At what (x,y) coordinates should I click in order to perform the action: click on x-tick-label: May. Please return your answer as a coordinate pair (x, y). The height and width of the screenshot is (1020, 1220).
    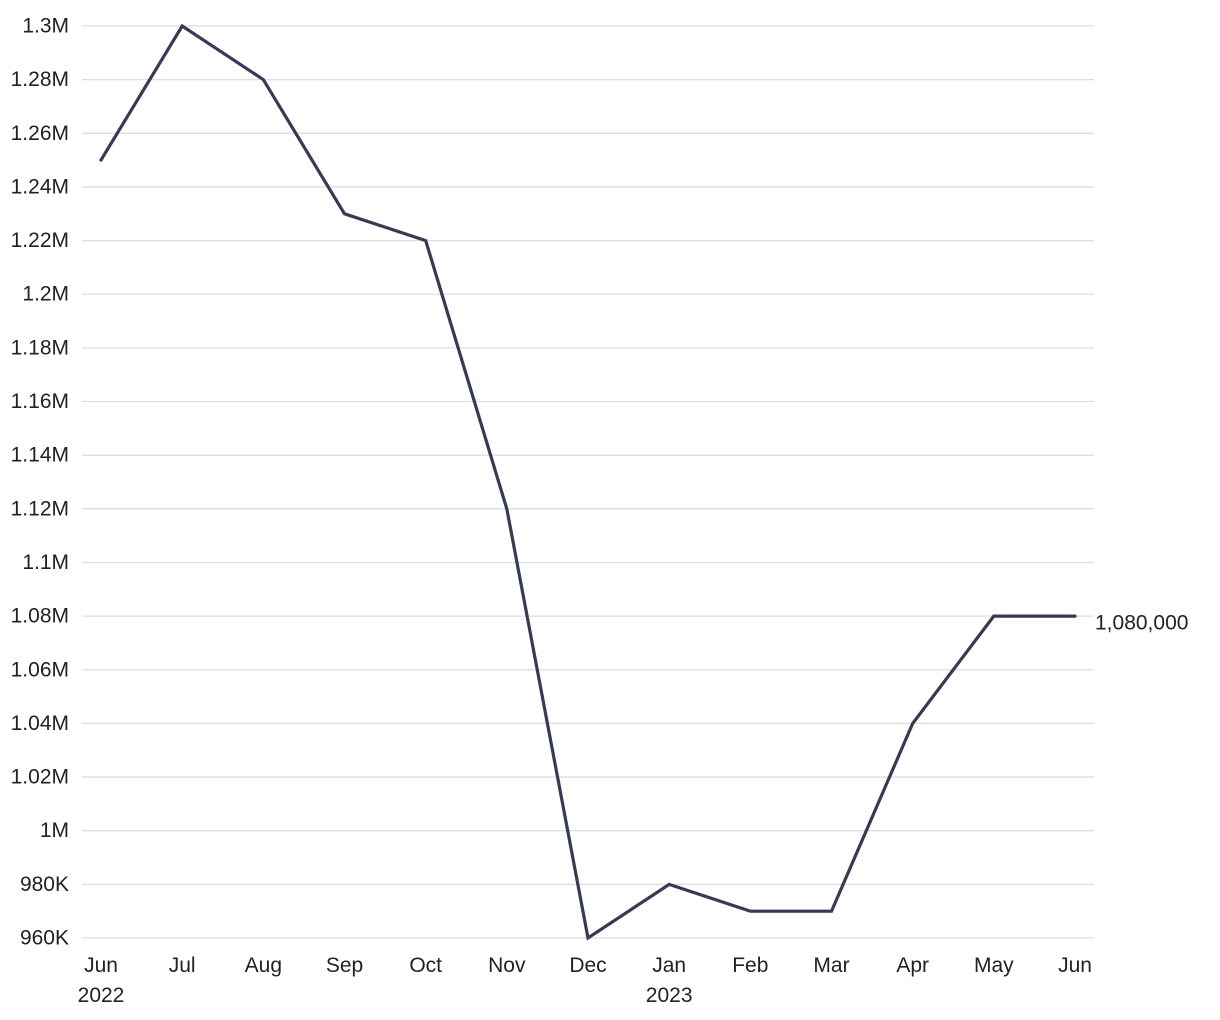
    Looking at the image, I should click on (994, 965).